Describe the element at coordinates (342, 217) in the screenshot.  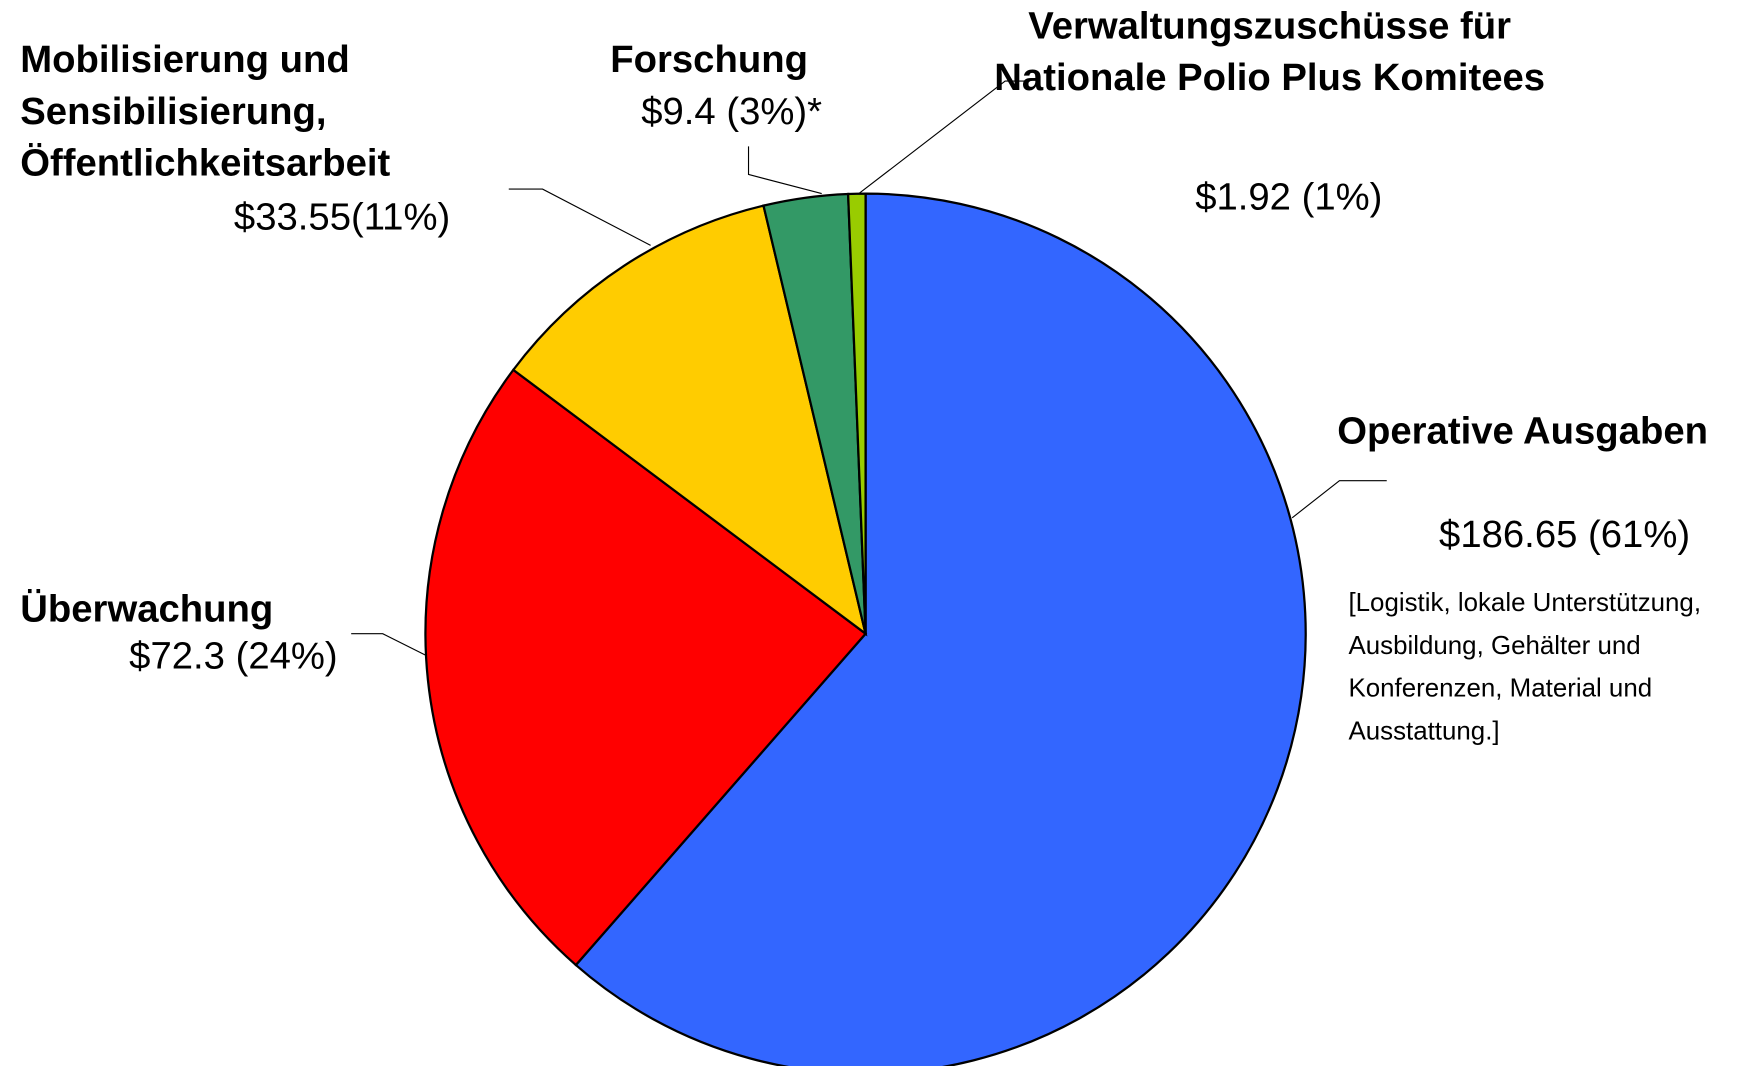
I see `value-label: $33.55(11%)` at that location.